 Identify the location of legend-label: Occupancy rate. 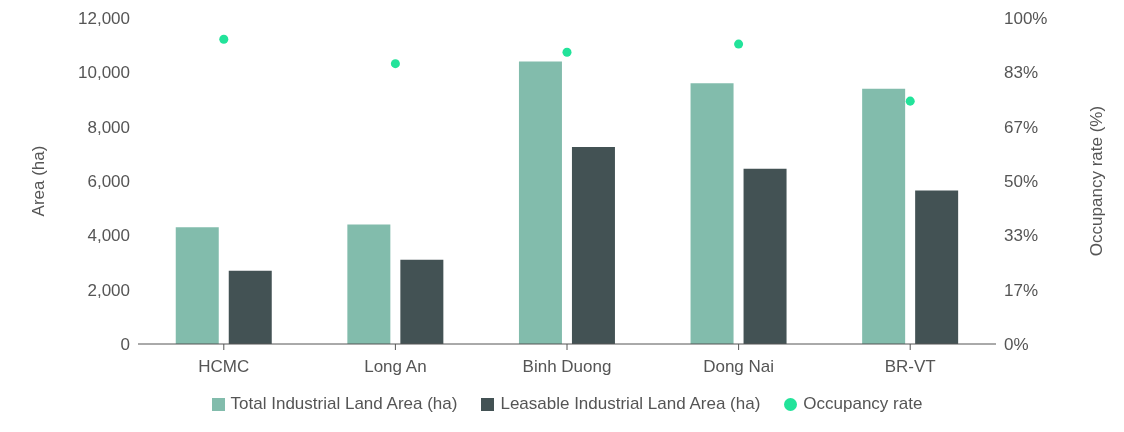
(863, 404).